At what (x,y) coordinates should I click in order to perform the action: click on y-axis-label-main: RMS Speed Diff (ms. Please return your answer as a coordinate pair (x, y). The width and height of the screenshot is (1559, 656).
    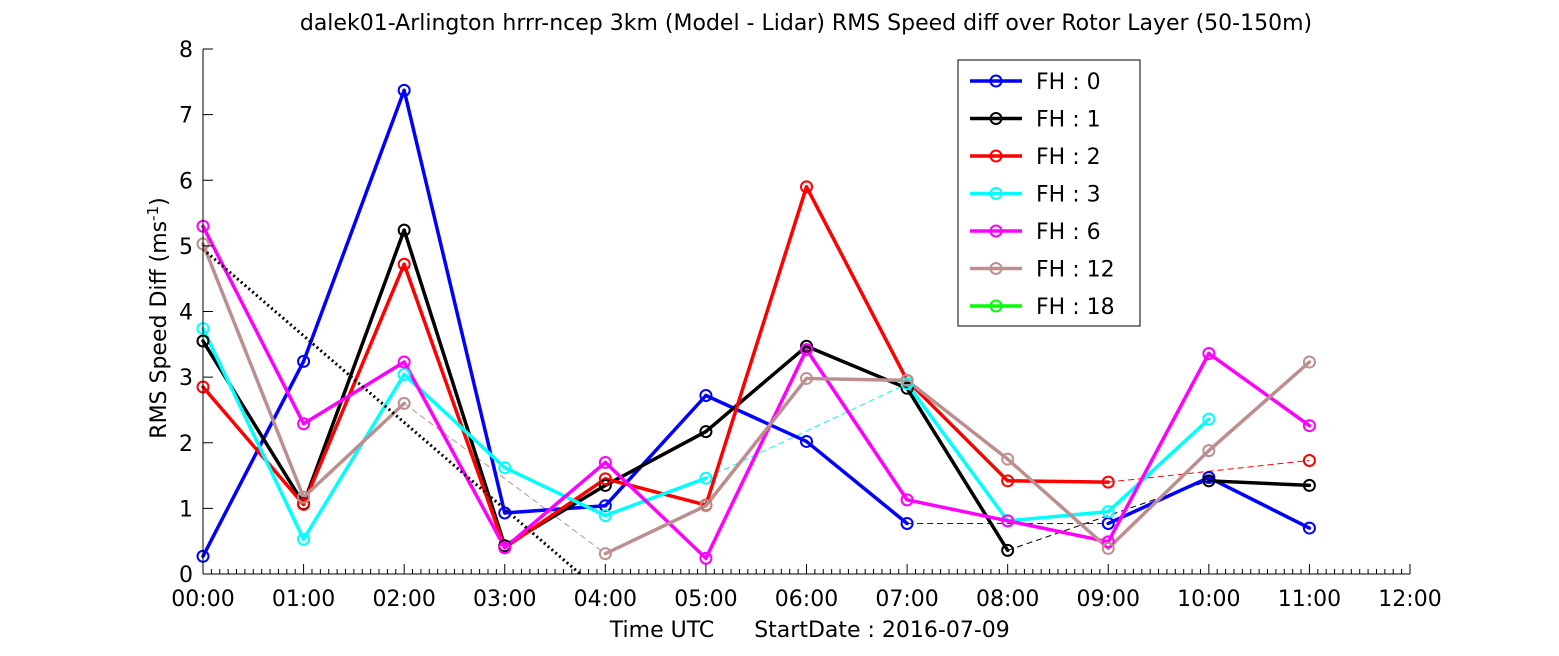
    Looking at the image, I should click on (159, 330).